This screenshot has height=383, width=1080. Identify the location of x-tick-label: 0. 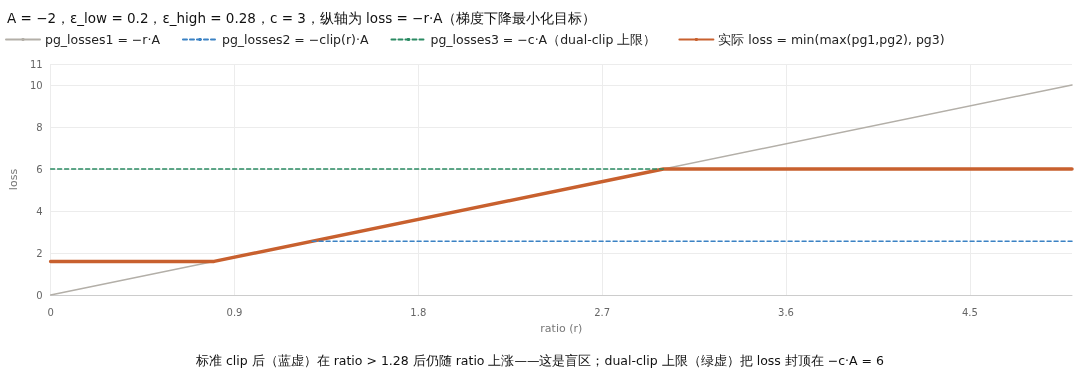
(50, 312).